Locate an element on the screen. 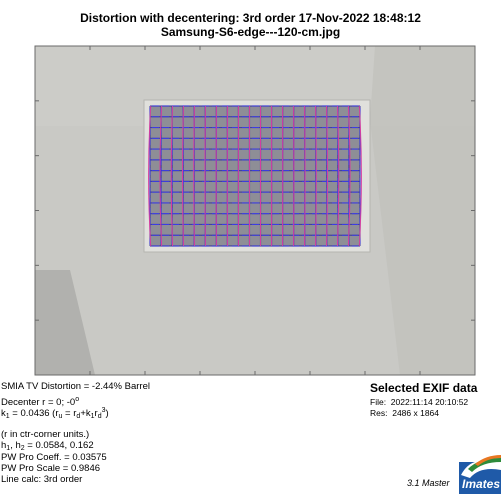 This screenshot has height=494, width=501. exif-res: Res: 2486 x 1864 is located at coordinates (405, 413).